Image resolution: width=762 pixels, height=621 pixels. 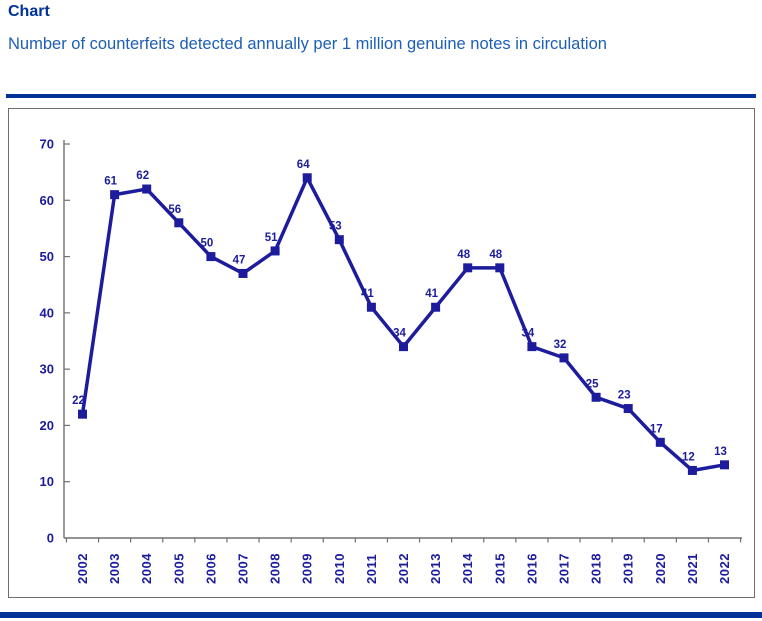 What do you see at coordinates (47, 481) in the screenshot?
I see `y-tick-label: 10` at bounding box center [47, 481].